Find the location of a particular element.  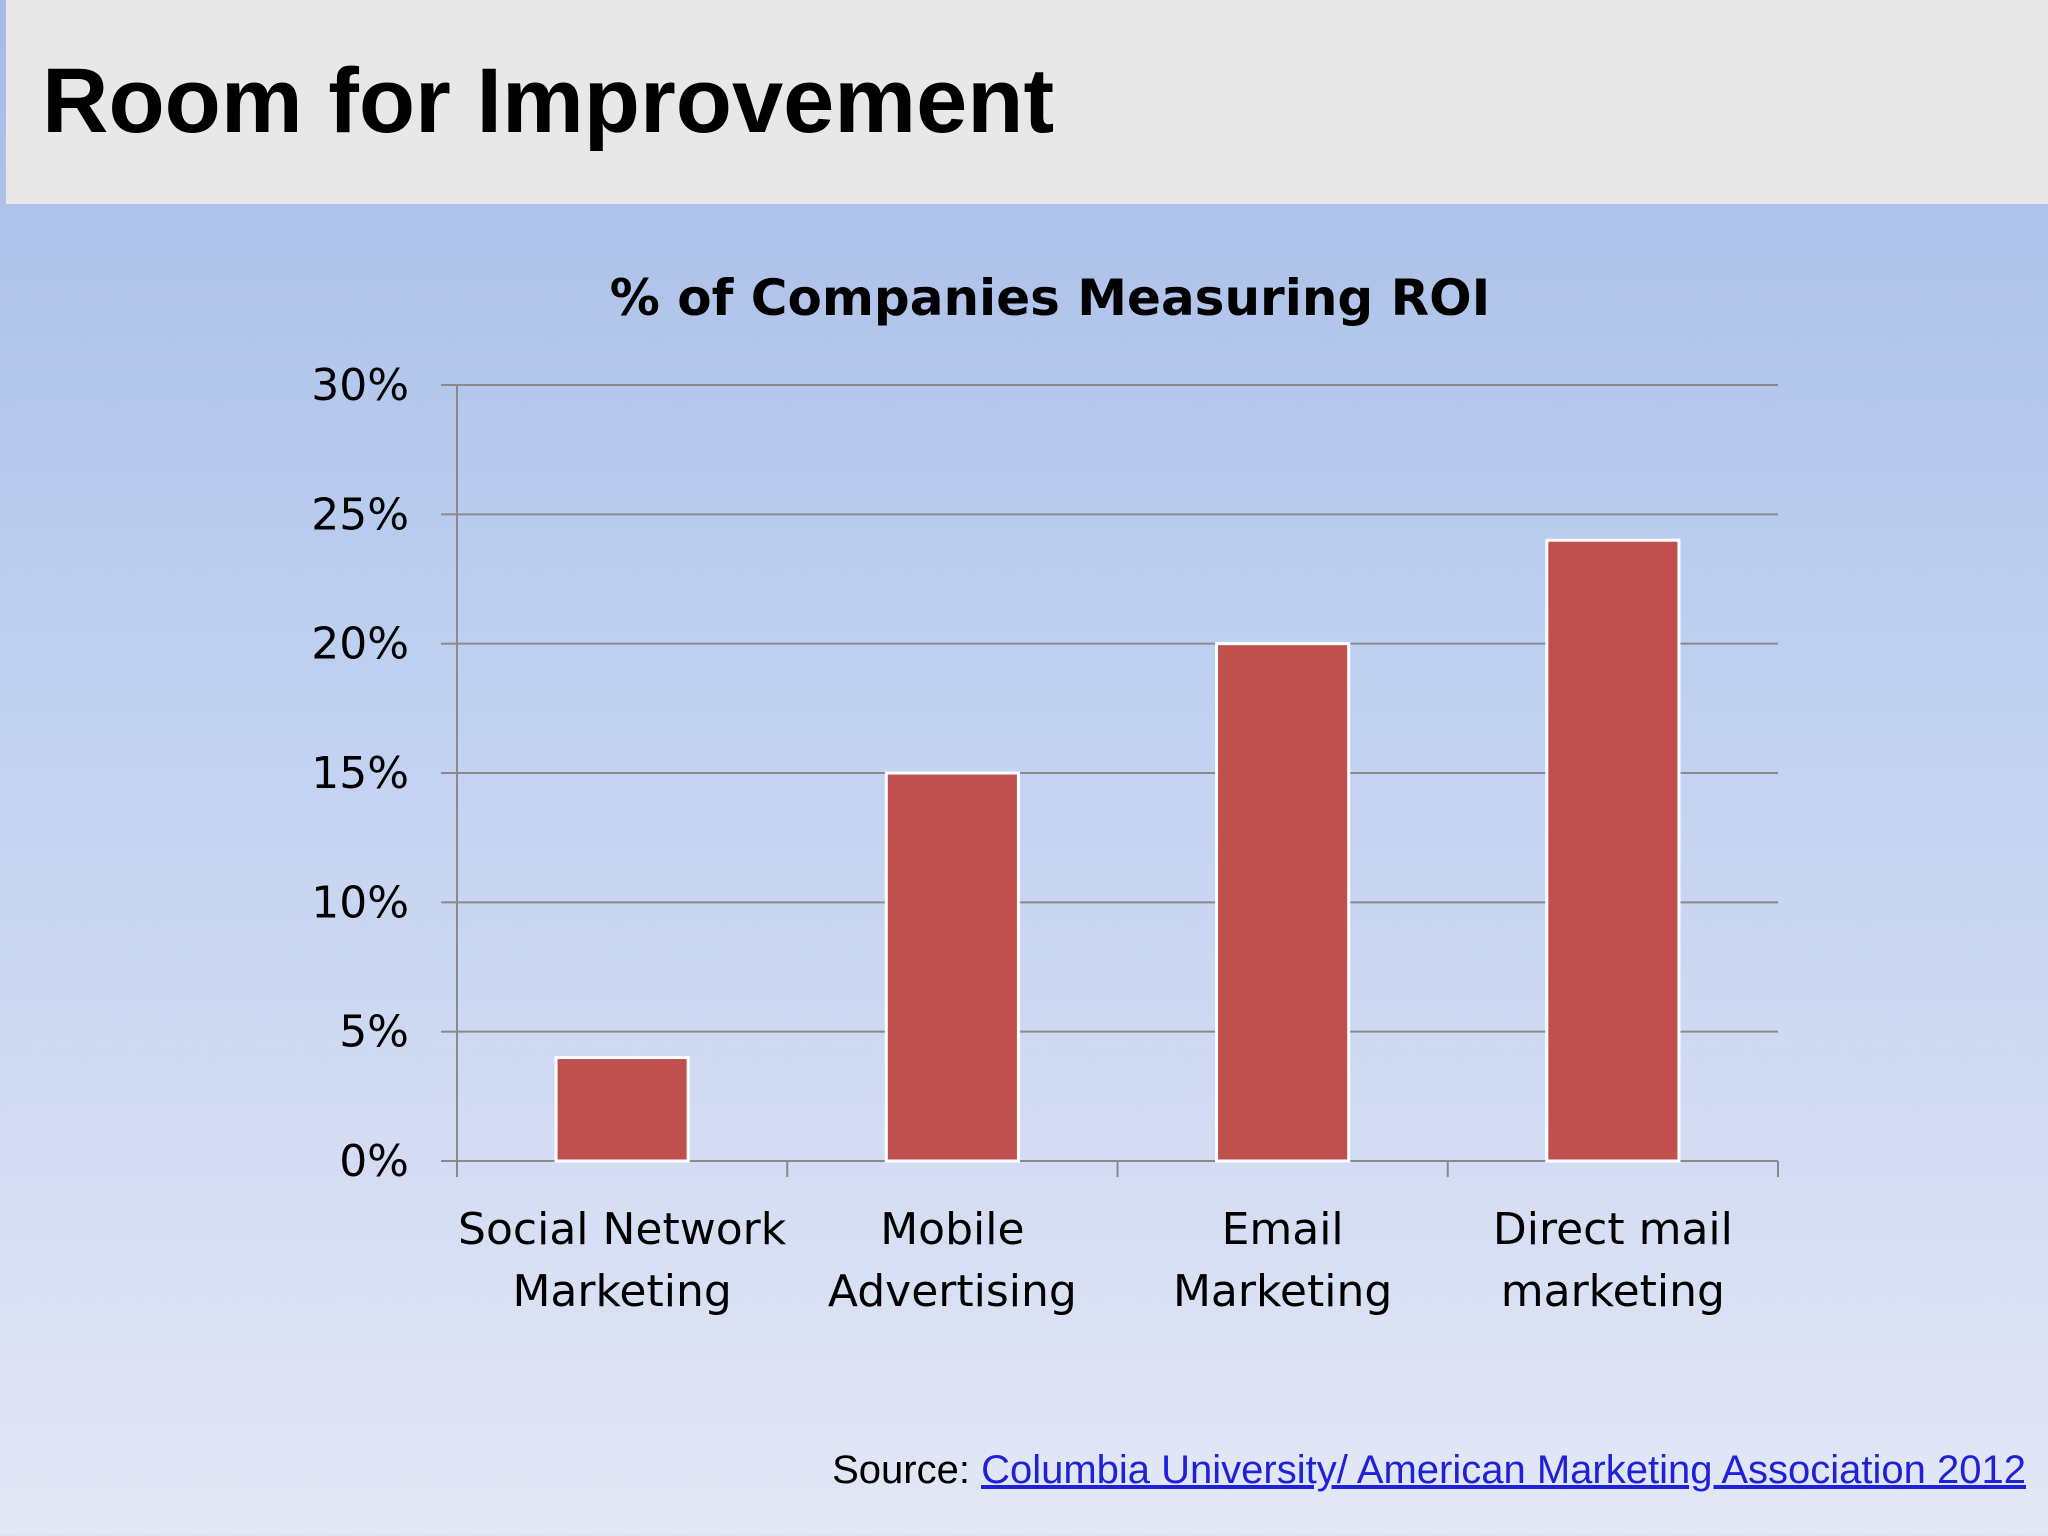

y-tick-label-5: 5% is located at coordinates (374, 1032).